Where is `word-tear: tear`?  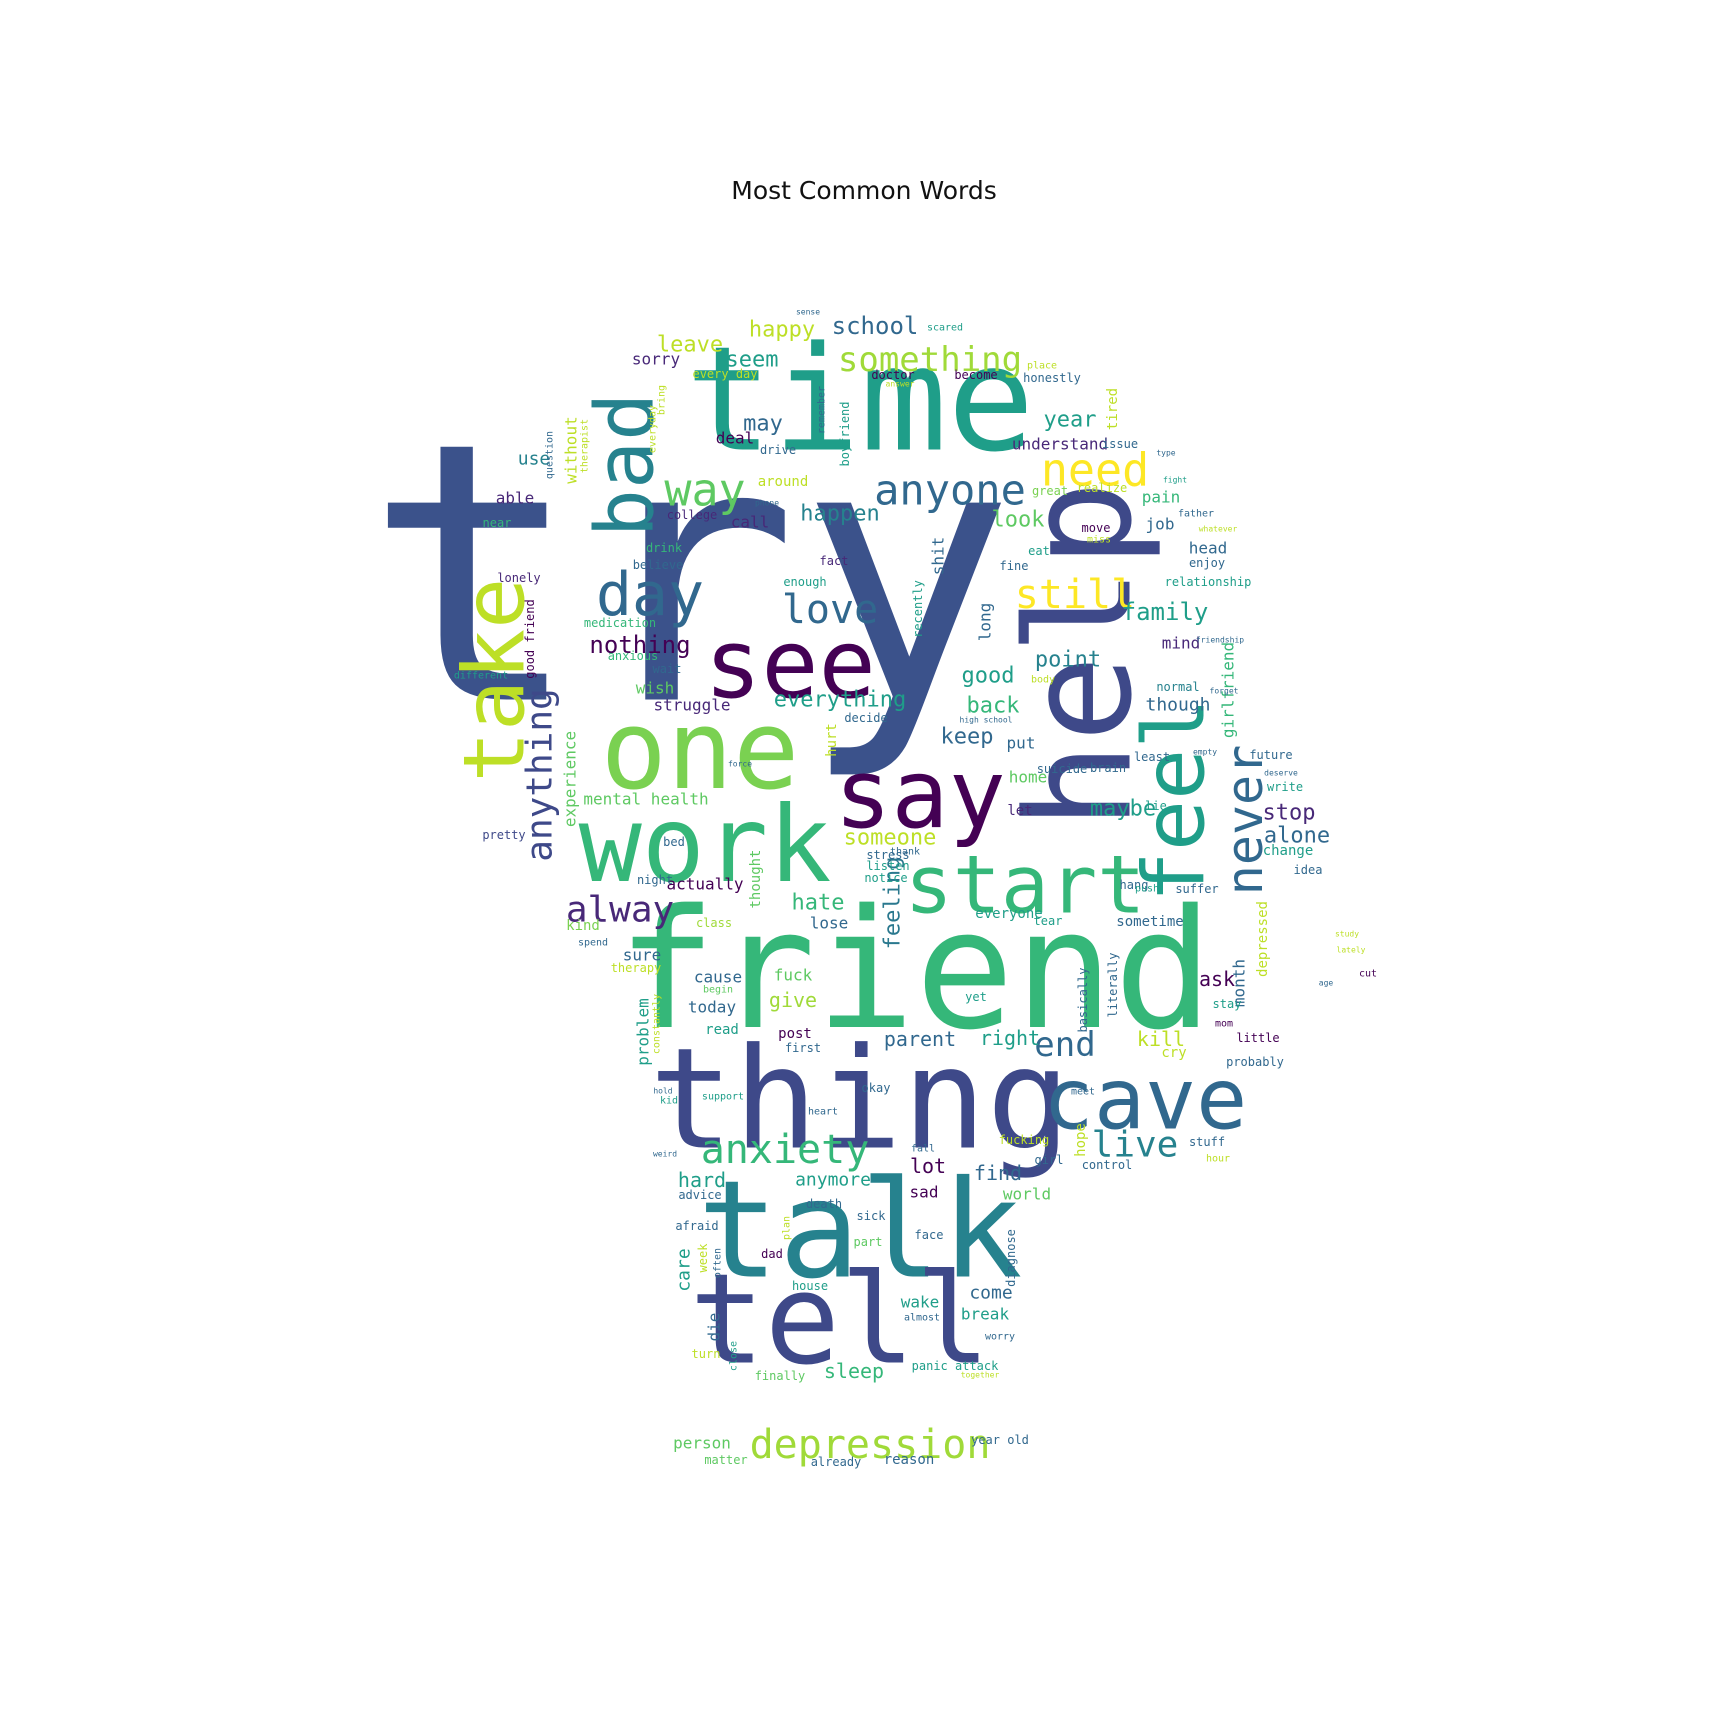 word-tear: tear is located at coordinates (1048, 921).